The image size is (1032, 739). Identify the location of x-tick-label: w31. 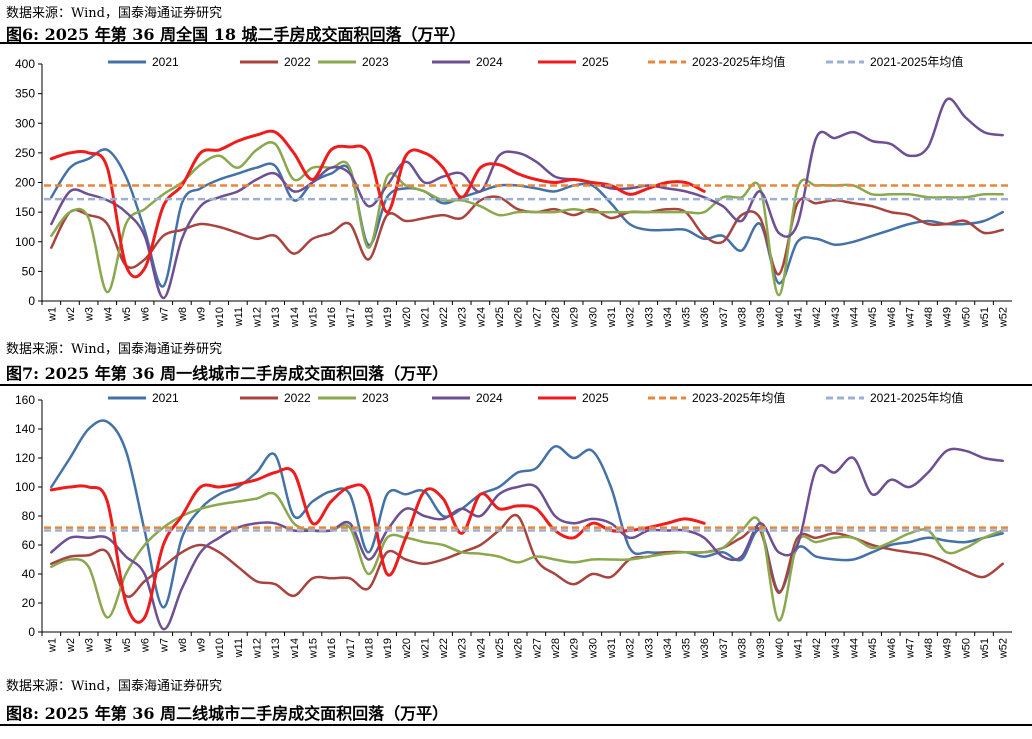
(612, 648).